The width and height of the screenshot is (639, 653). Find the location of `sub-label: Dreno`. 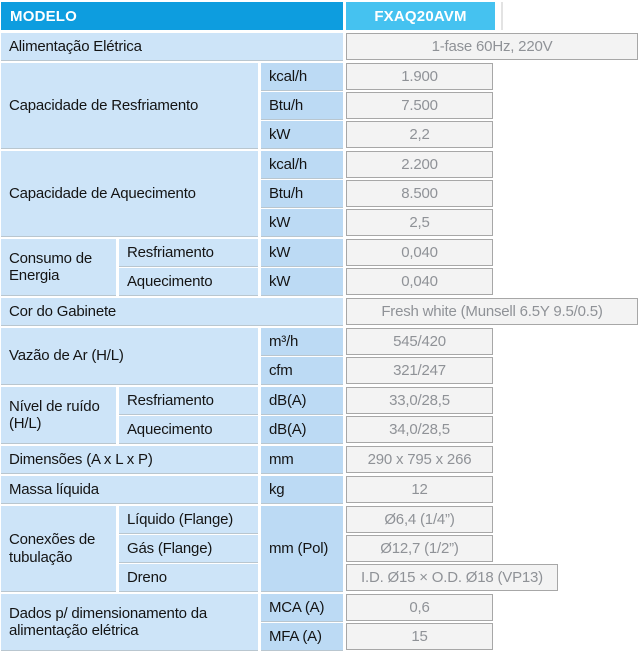

sub-label: Dreno is located at coordinates (188, 577).